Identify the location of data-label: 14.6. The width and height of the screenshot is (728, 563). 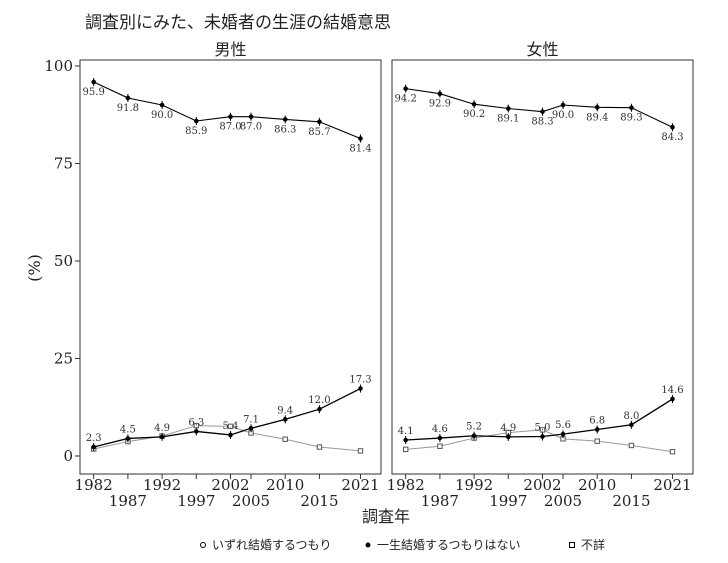
(672, 390).